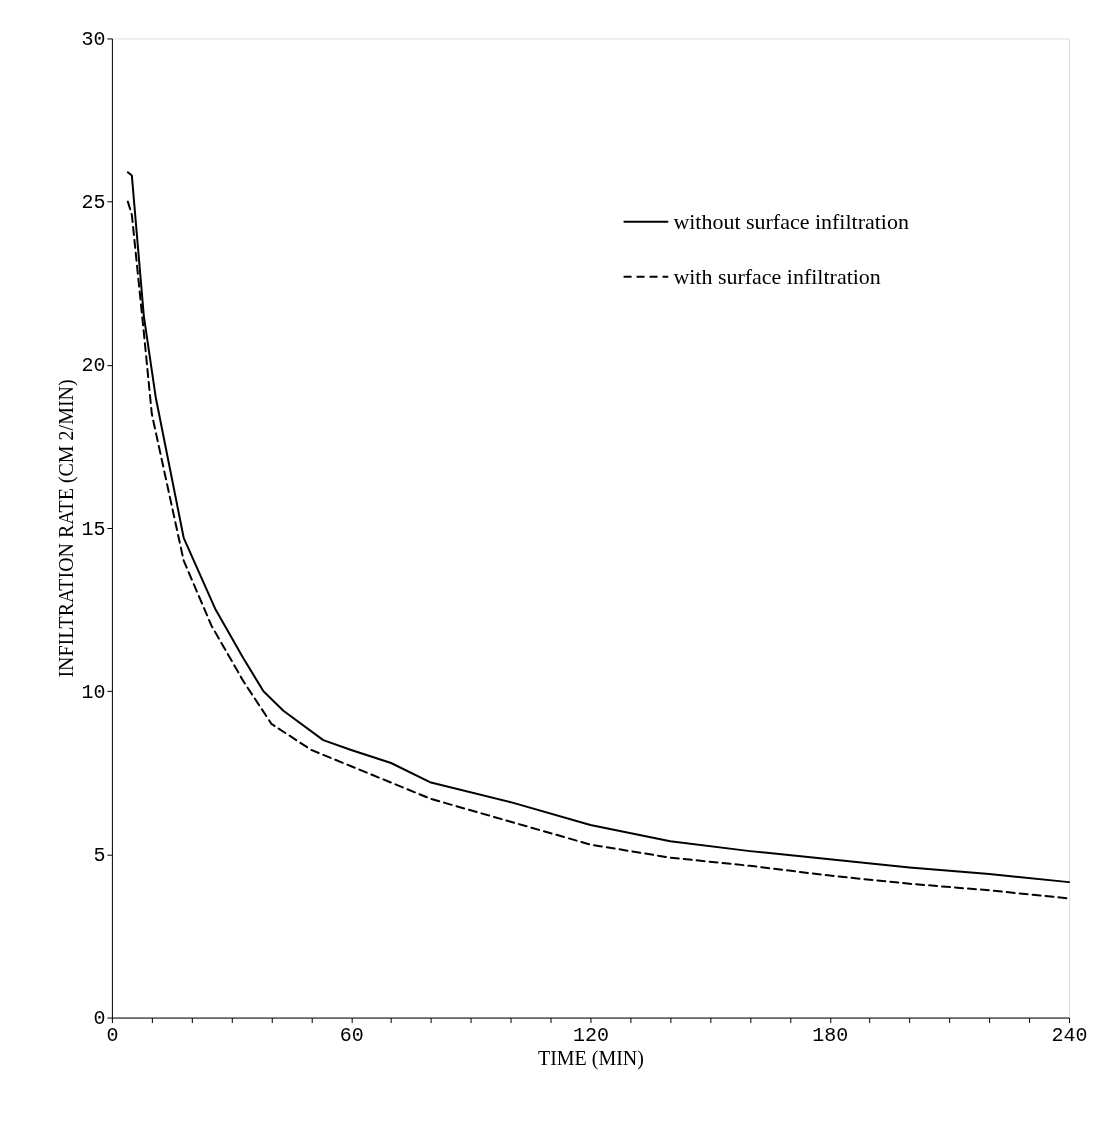 The image size is (1108, 1134). Describe the element at coordinates (351, 1036) in the screenshot. I see `x-tick-label: 60` at that location.